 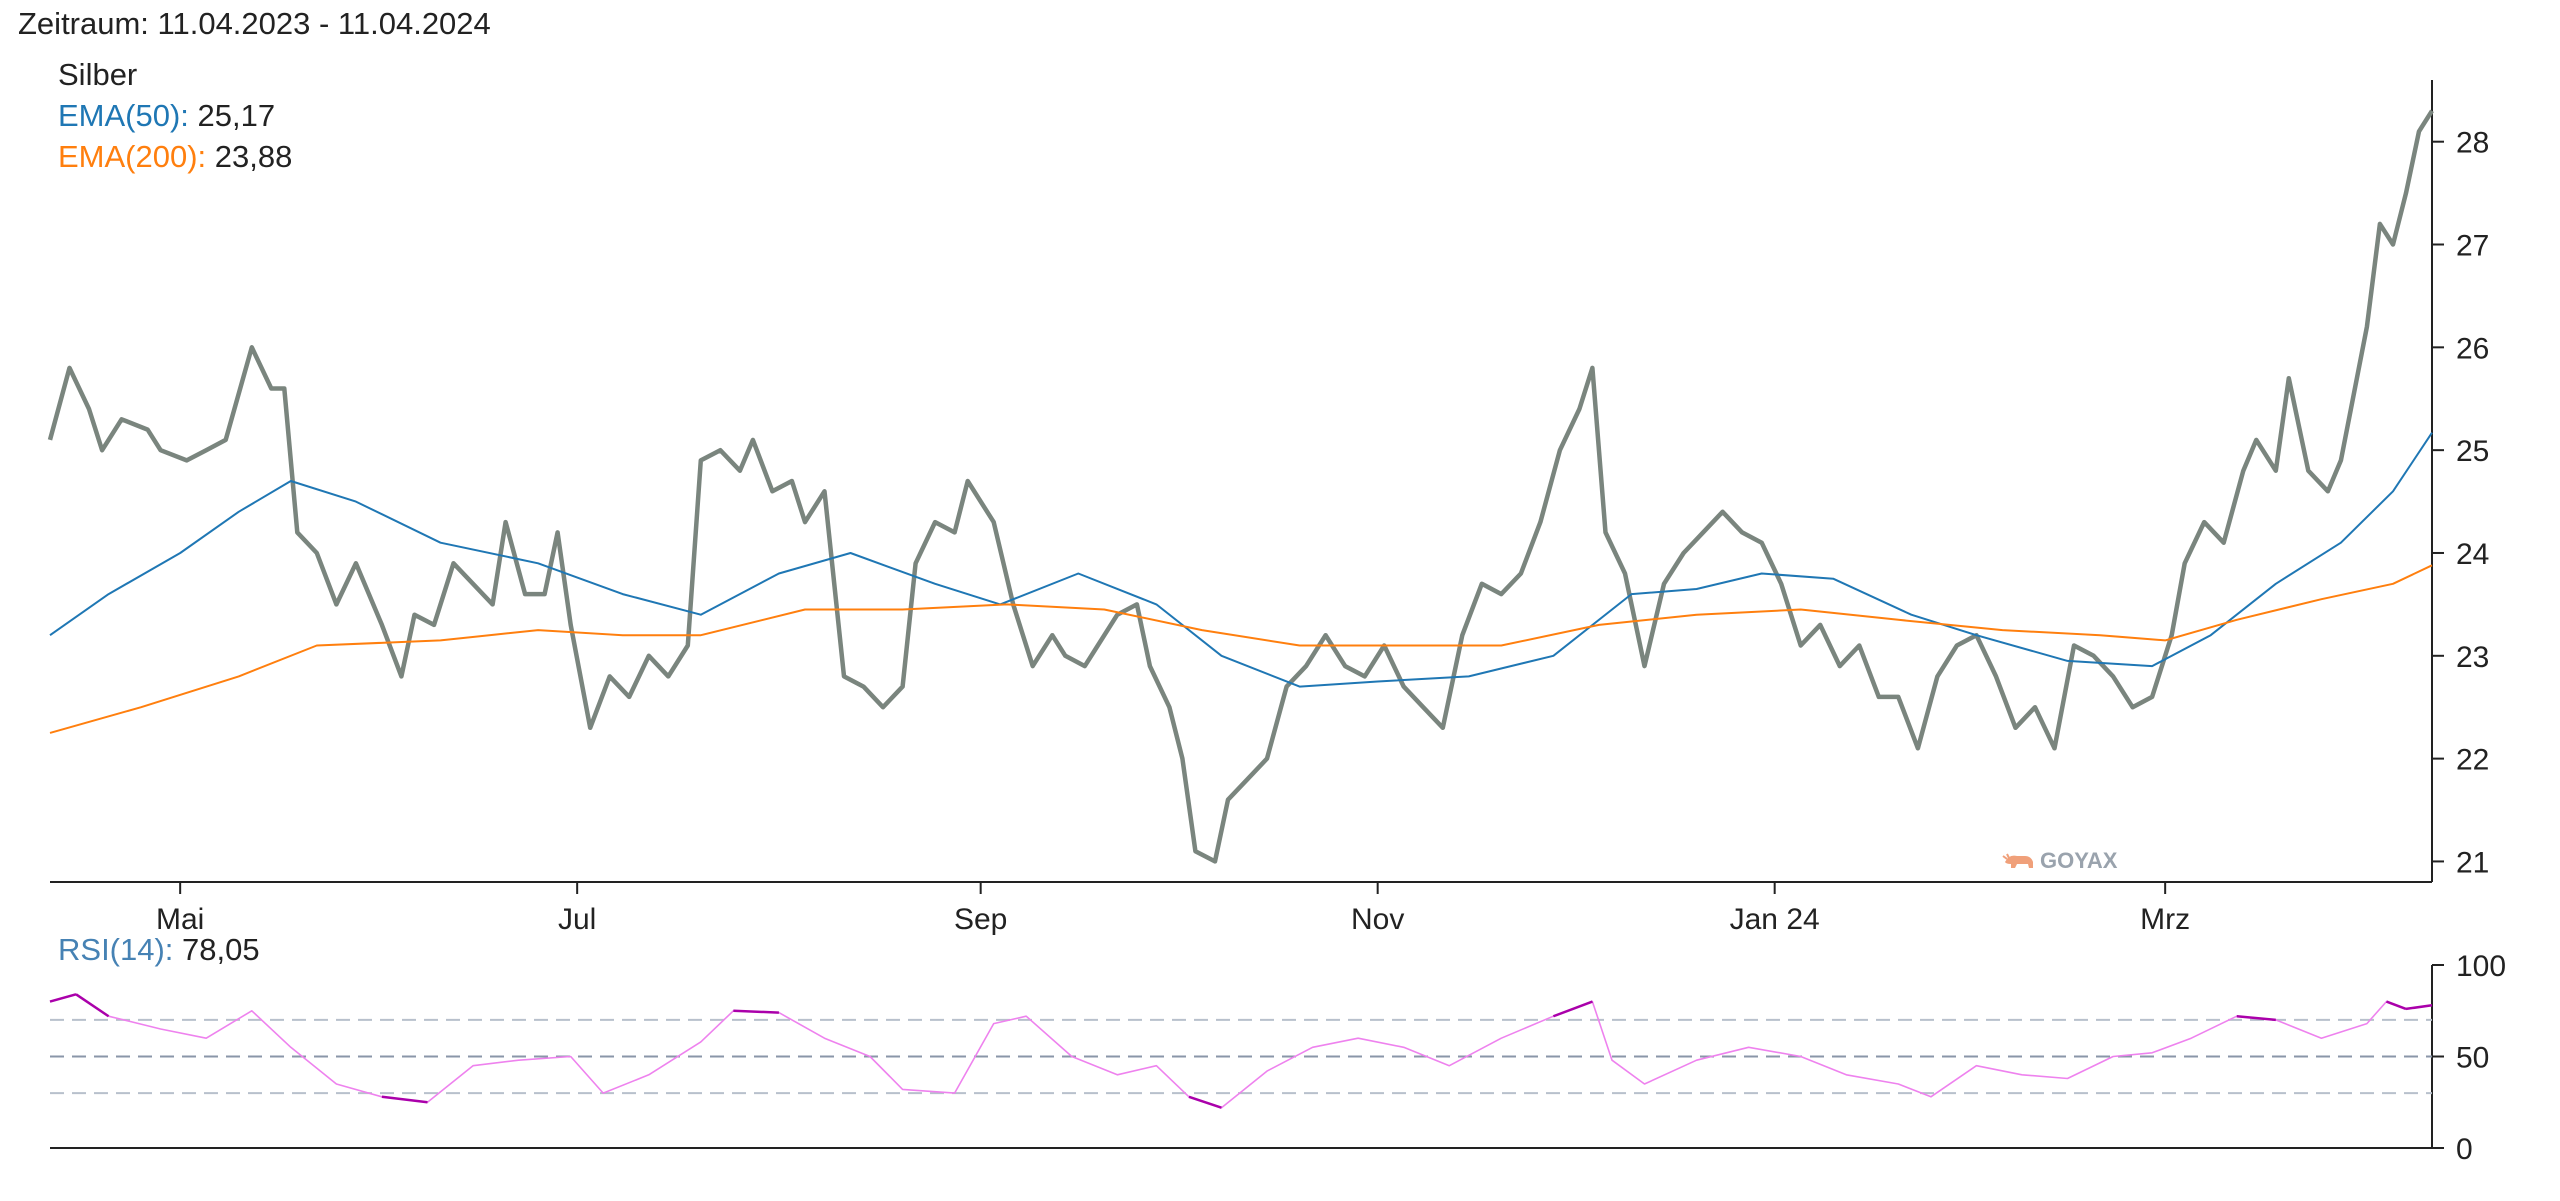 I want to click on legend-ema50-value: 25,17, so click(x=236, y=115).